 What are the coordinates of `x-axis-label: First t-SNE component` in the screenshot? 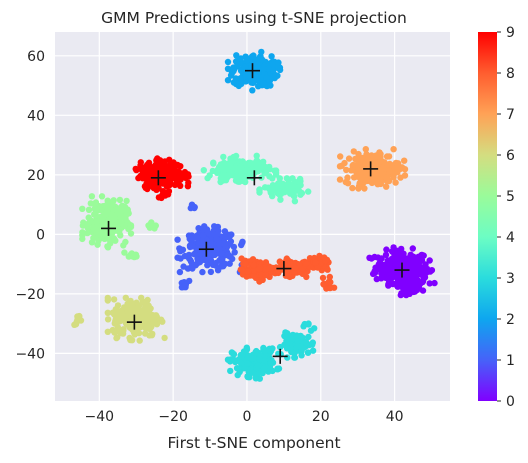 It's located at (253, 443).